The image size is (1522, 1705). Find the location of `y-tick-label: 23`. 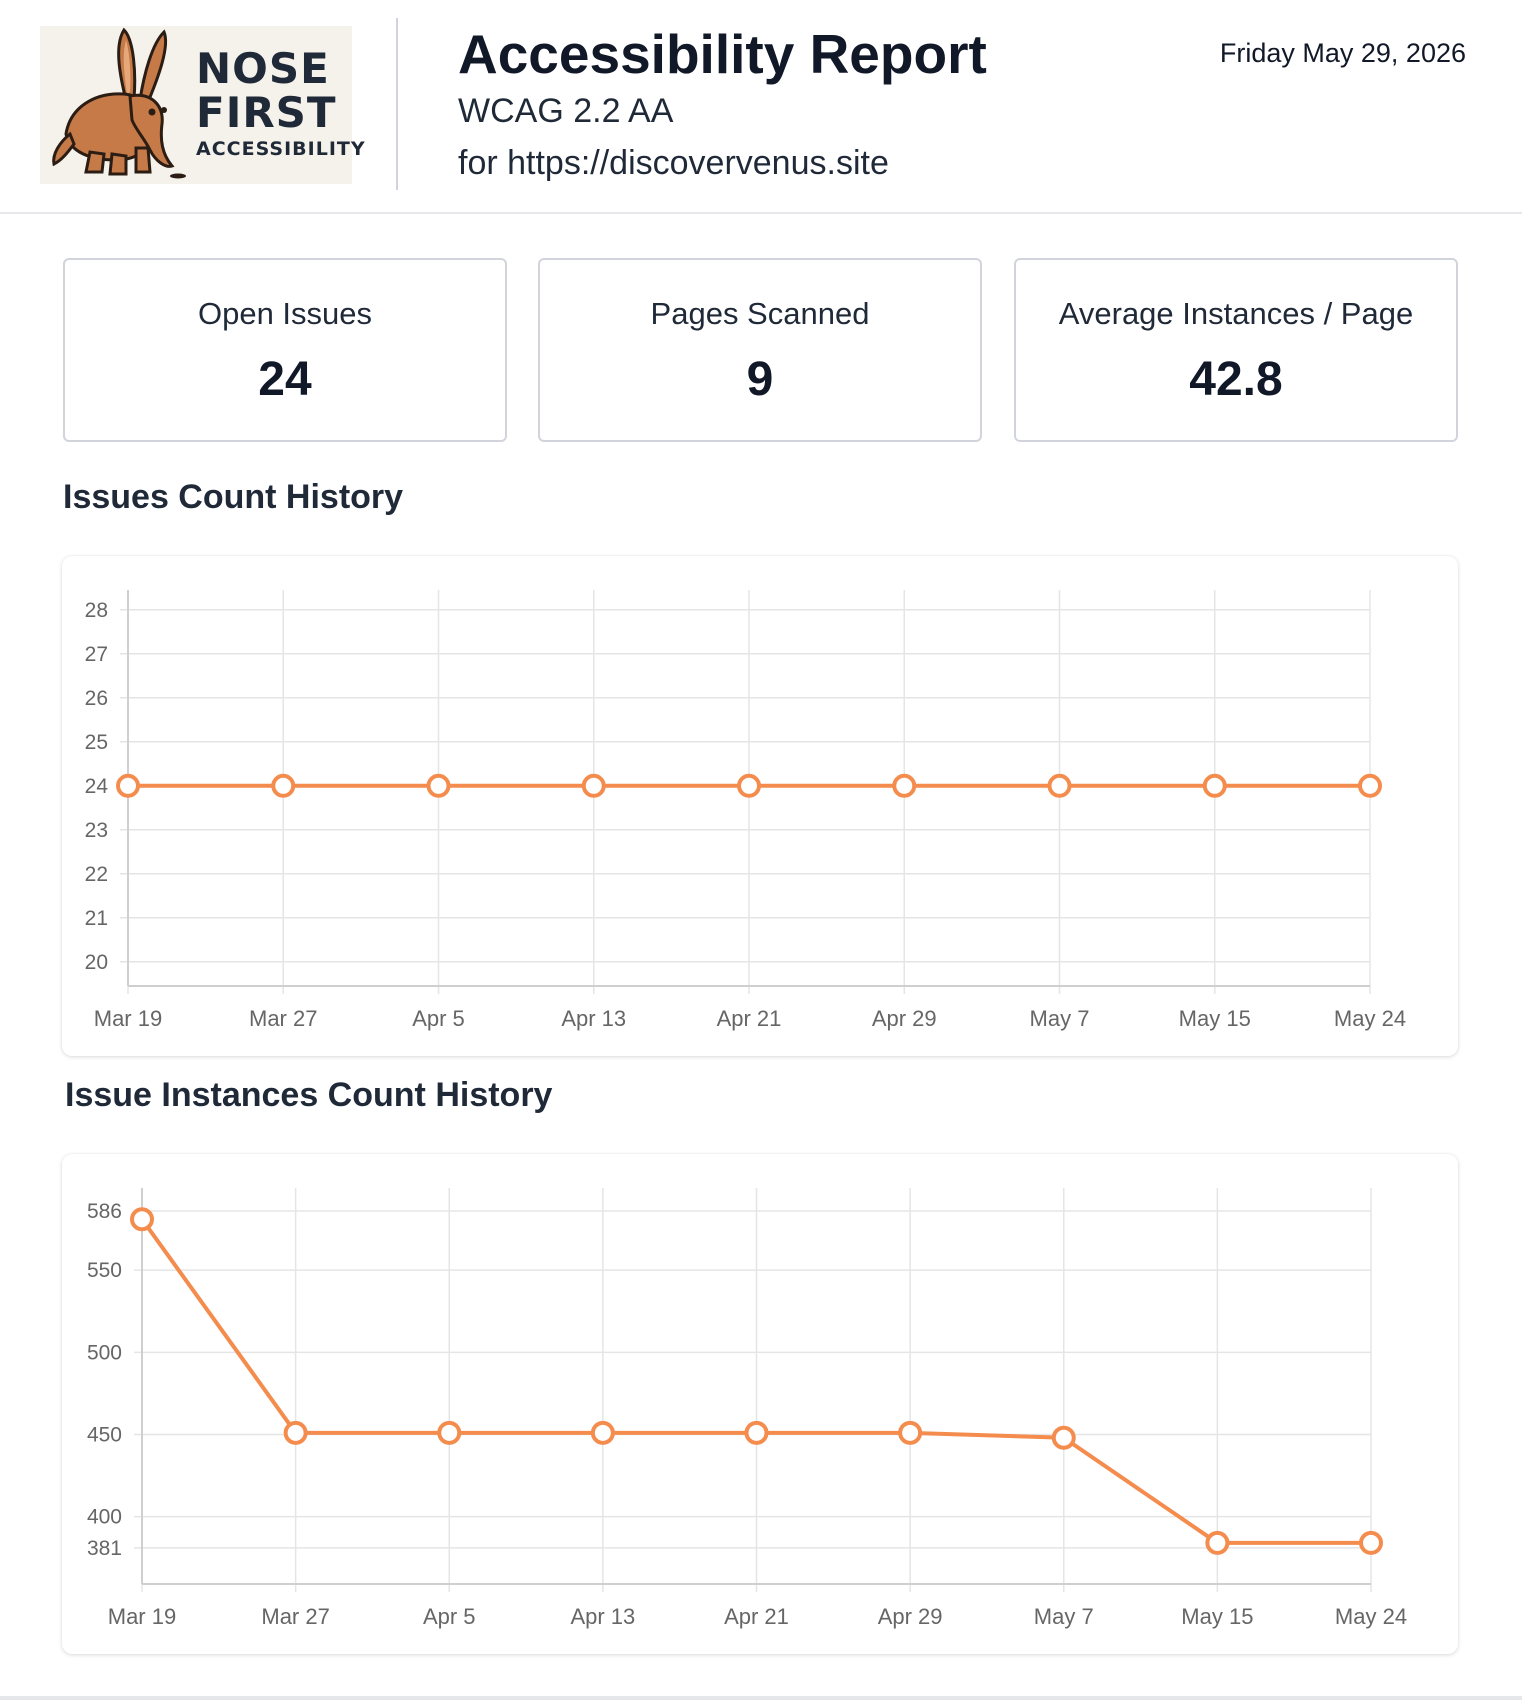

y-tick-label: 23 is located at coordinates (96, 830).